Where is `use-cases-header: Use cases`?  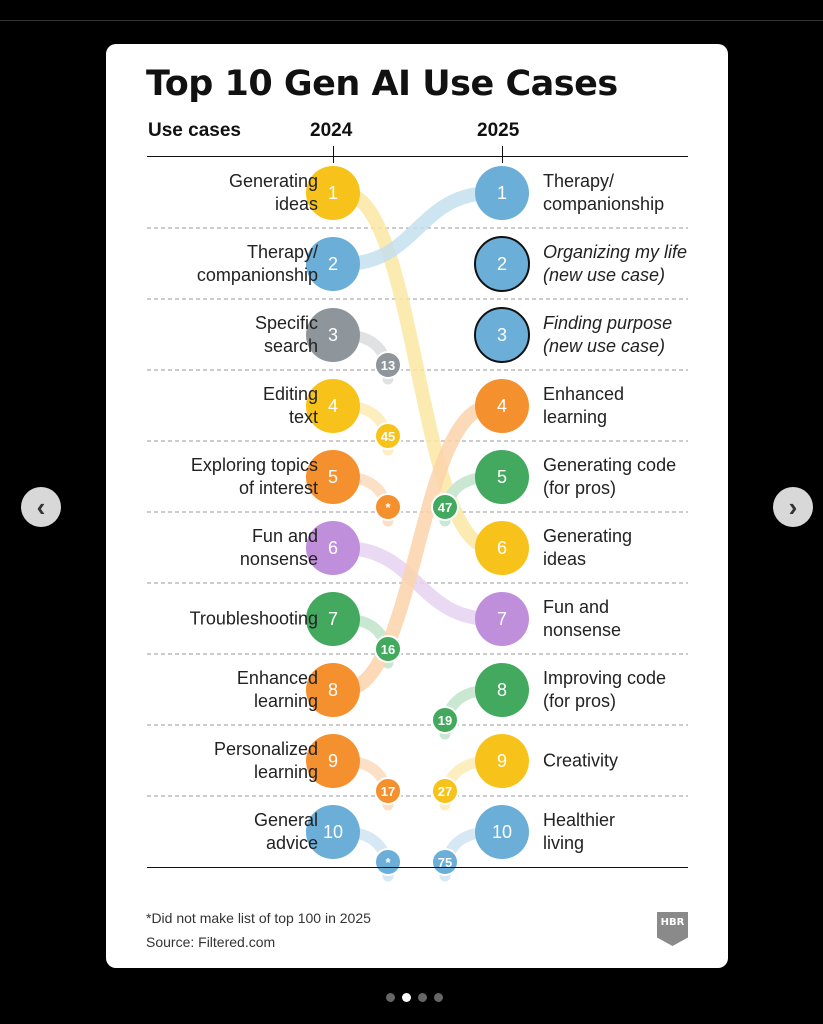
use-cases-header: Use cases is located at coordinates (194, 130).